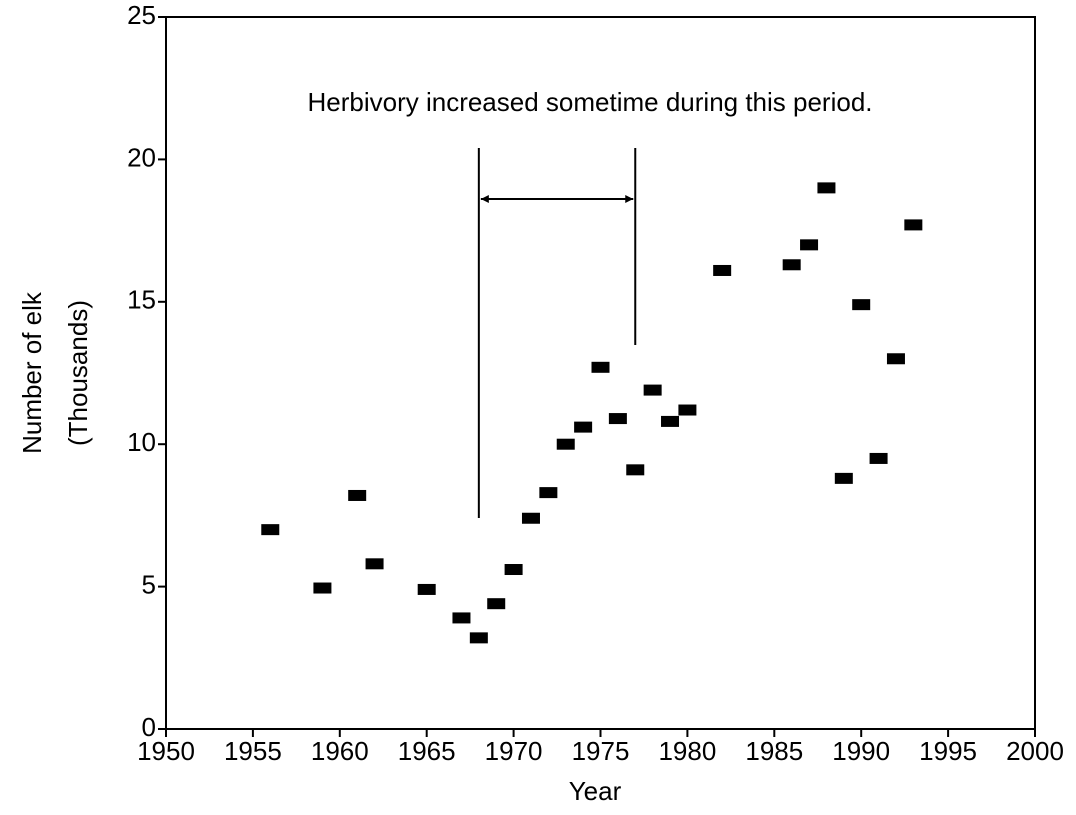 The height and width of the screenshot is (815, 1076). I want to click on x-tick-label: 1995, so click(948, 751).